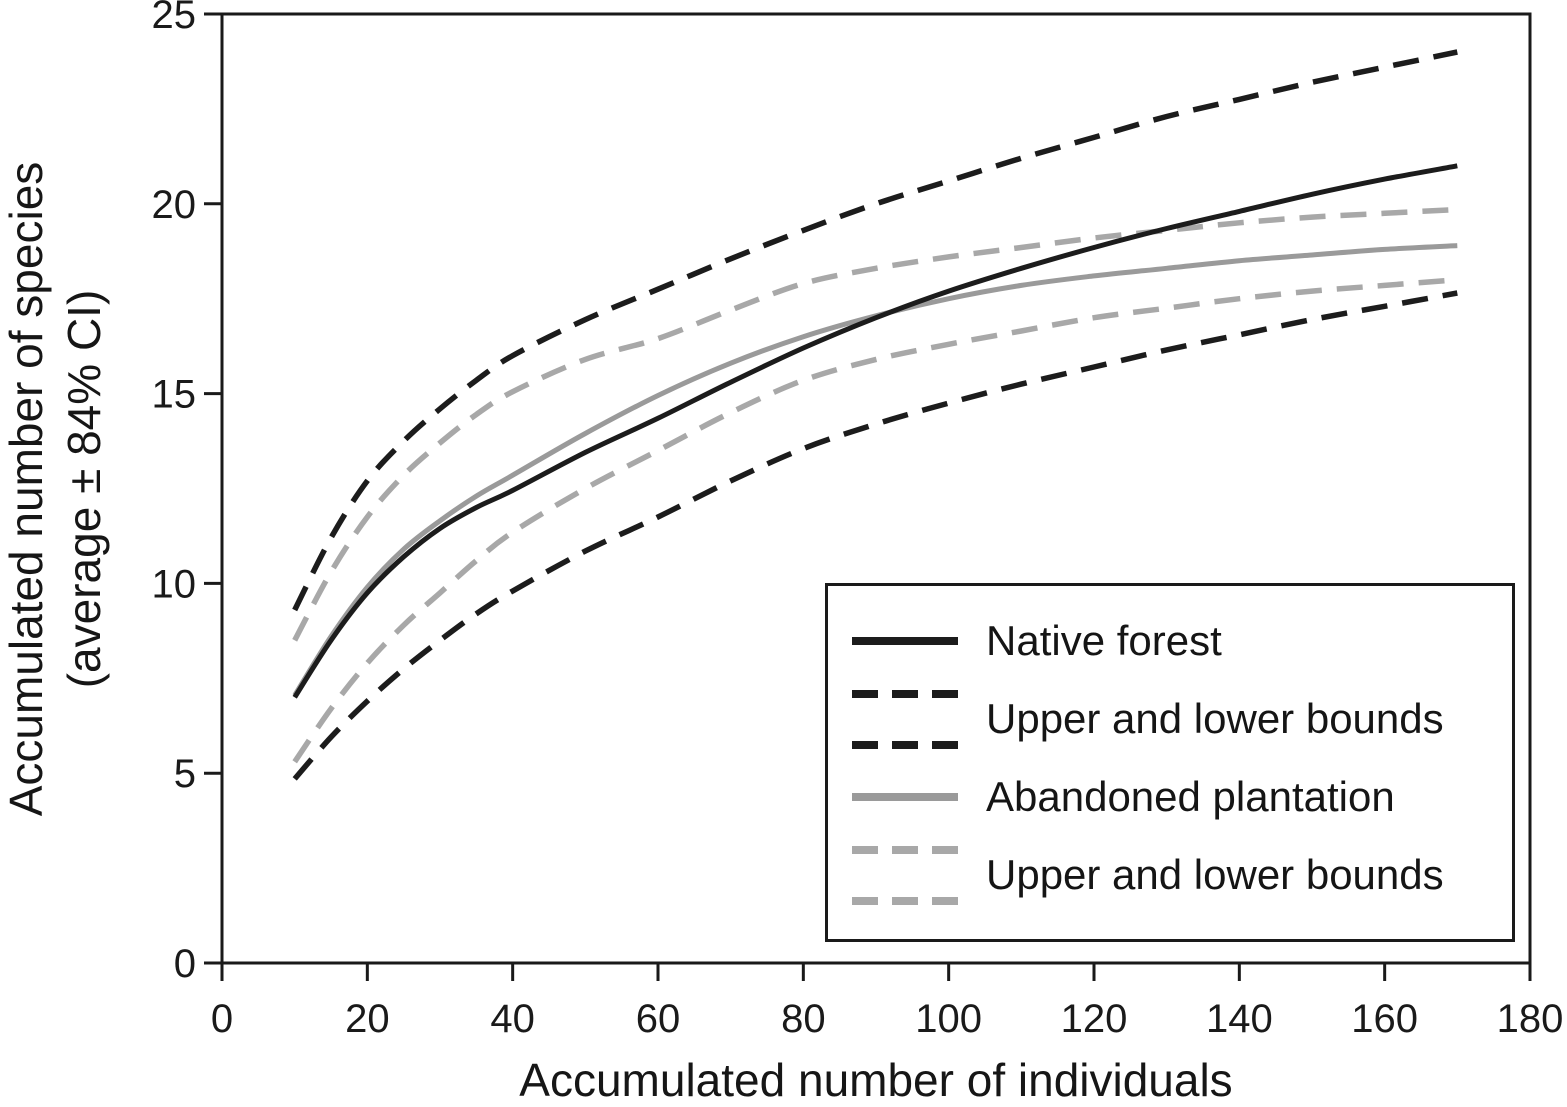  I want to click on legend-row-native-forest: Native forest, so click(1170, 641).